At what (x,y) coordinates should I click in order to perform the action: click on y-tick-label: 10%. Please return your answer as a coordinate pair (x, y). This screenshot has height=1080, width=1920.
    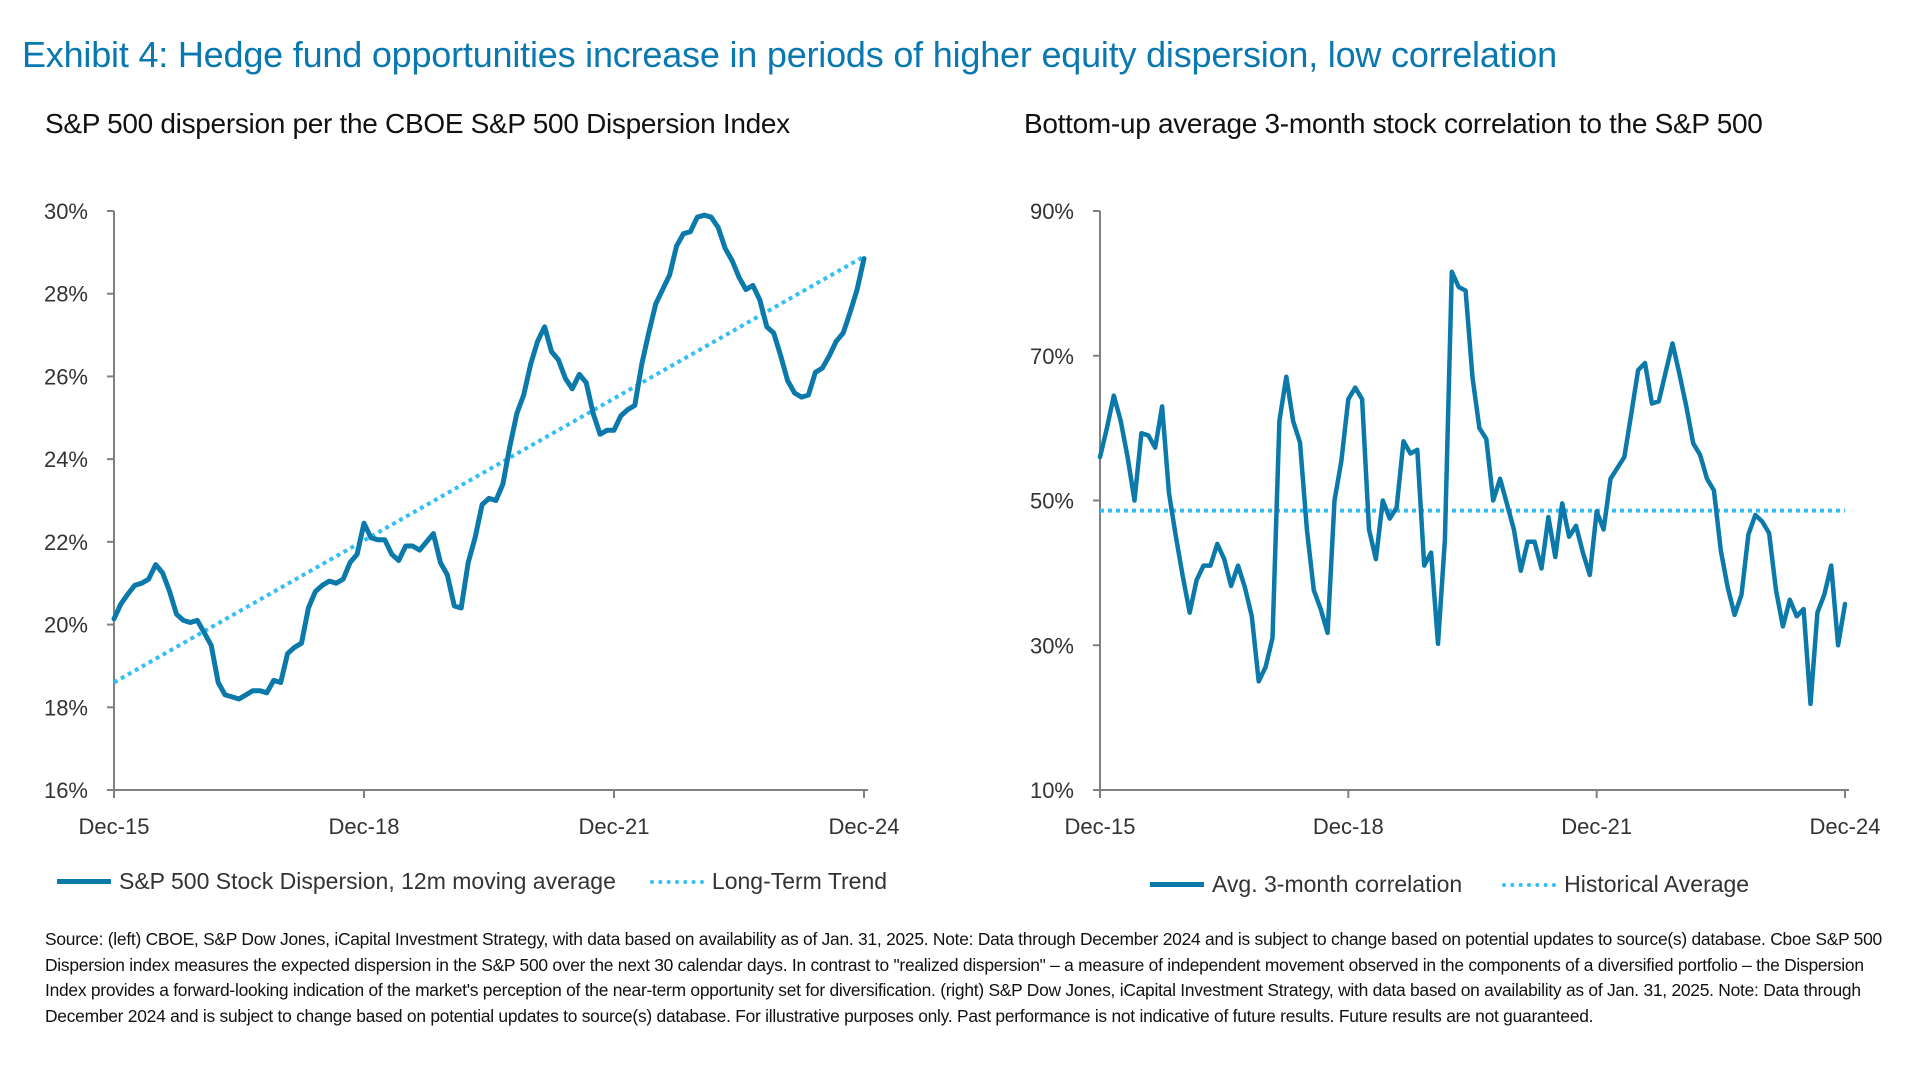
    Looking at the image, I should click on (1052, 790).